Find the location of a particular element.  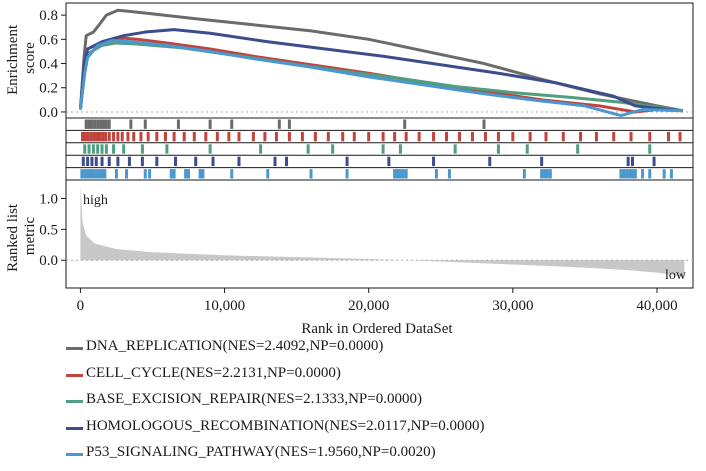

hit-ticks is located at coordinates (381, 149).